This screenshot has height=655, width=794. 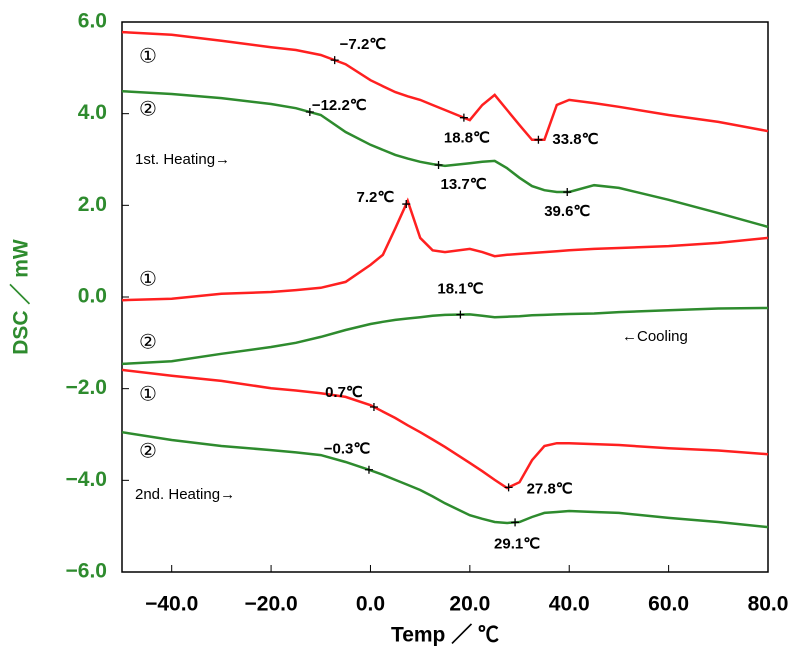 I want to click on x-axis-label: Temp ／ ℃, so click(x=445, y=635).